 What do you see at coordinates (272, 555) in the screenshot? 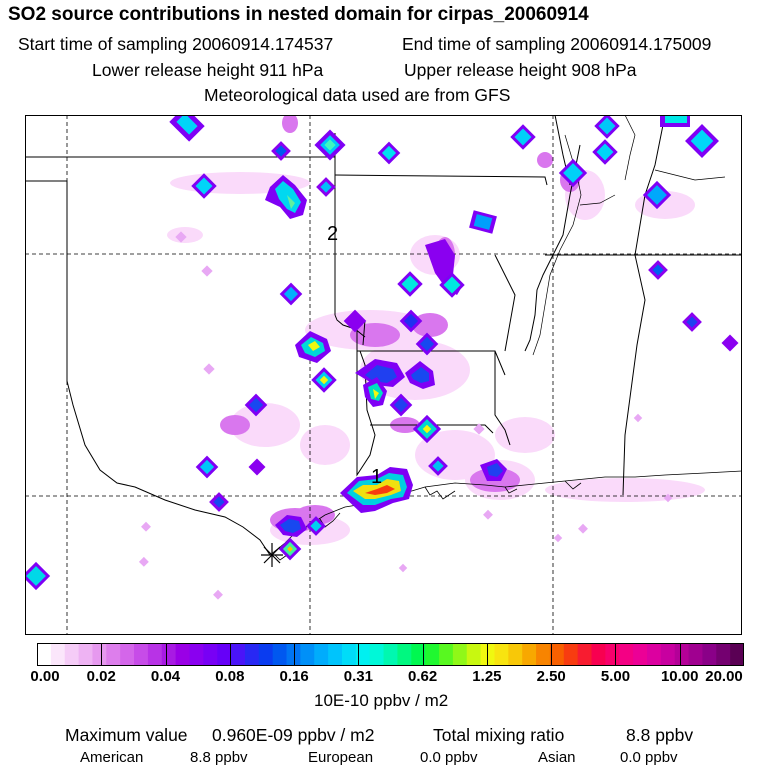
I see `receptor-star-icon` at bounding box center [272, 555].